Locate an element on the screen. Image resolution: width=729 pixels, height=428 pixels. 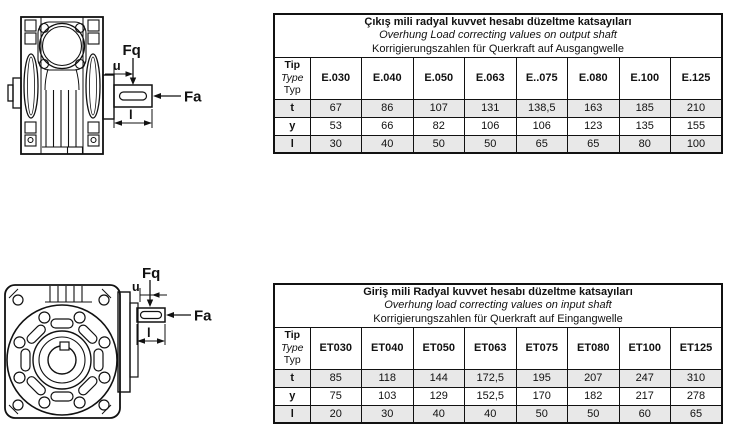
table-row-t: t 67 86 107 131 138,5 163 185 210 is located at coordinates (498, 108).